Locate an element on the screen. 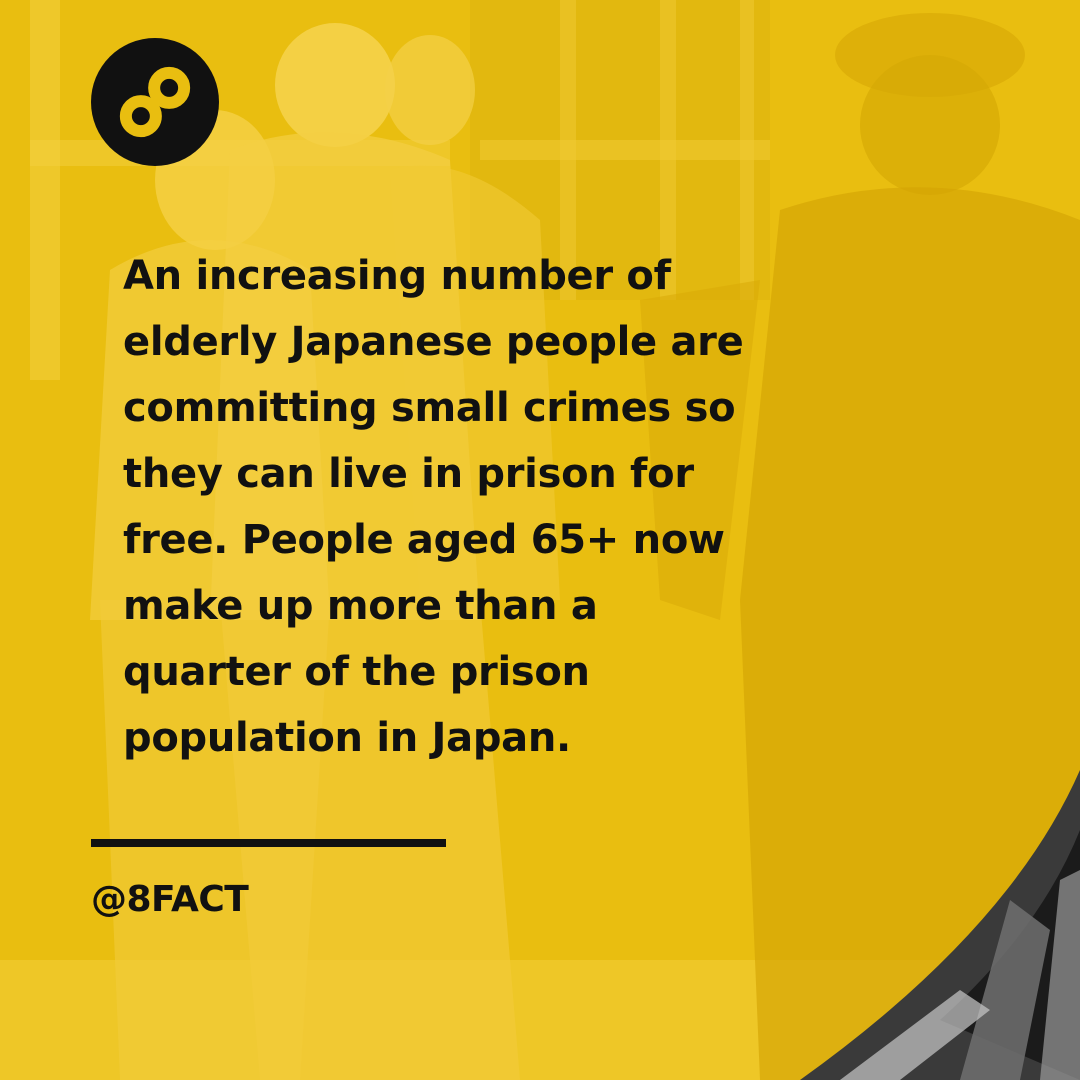 The width and height of the screenshot is (1080, 1080). brand-handle: @8FACT is located at coordinates (170, 899).